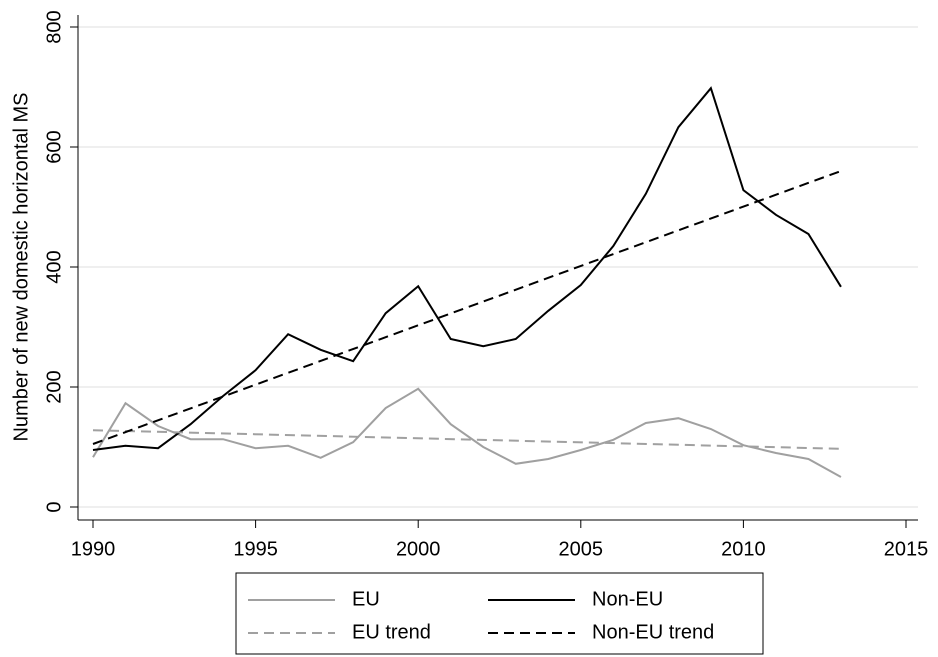  Describe the element at coordinates (499, 613) in the screenshot. I see `legend-box` at that location.